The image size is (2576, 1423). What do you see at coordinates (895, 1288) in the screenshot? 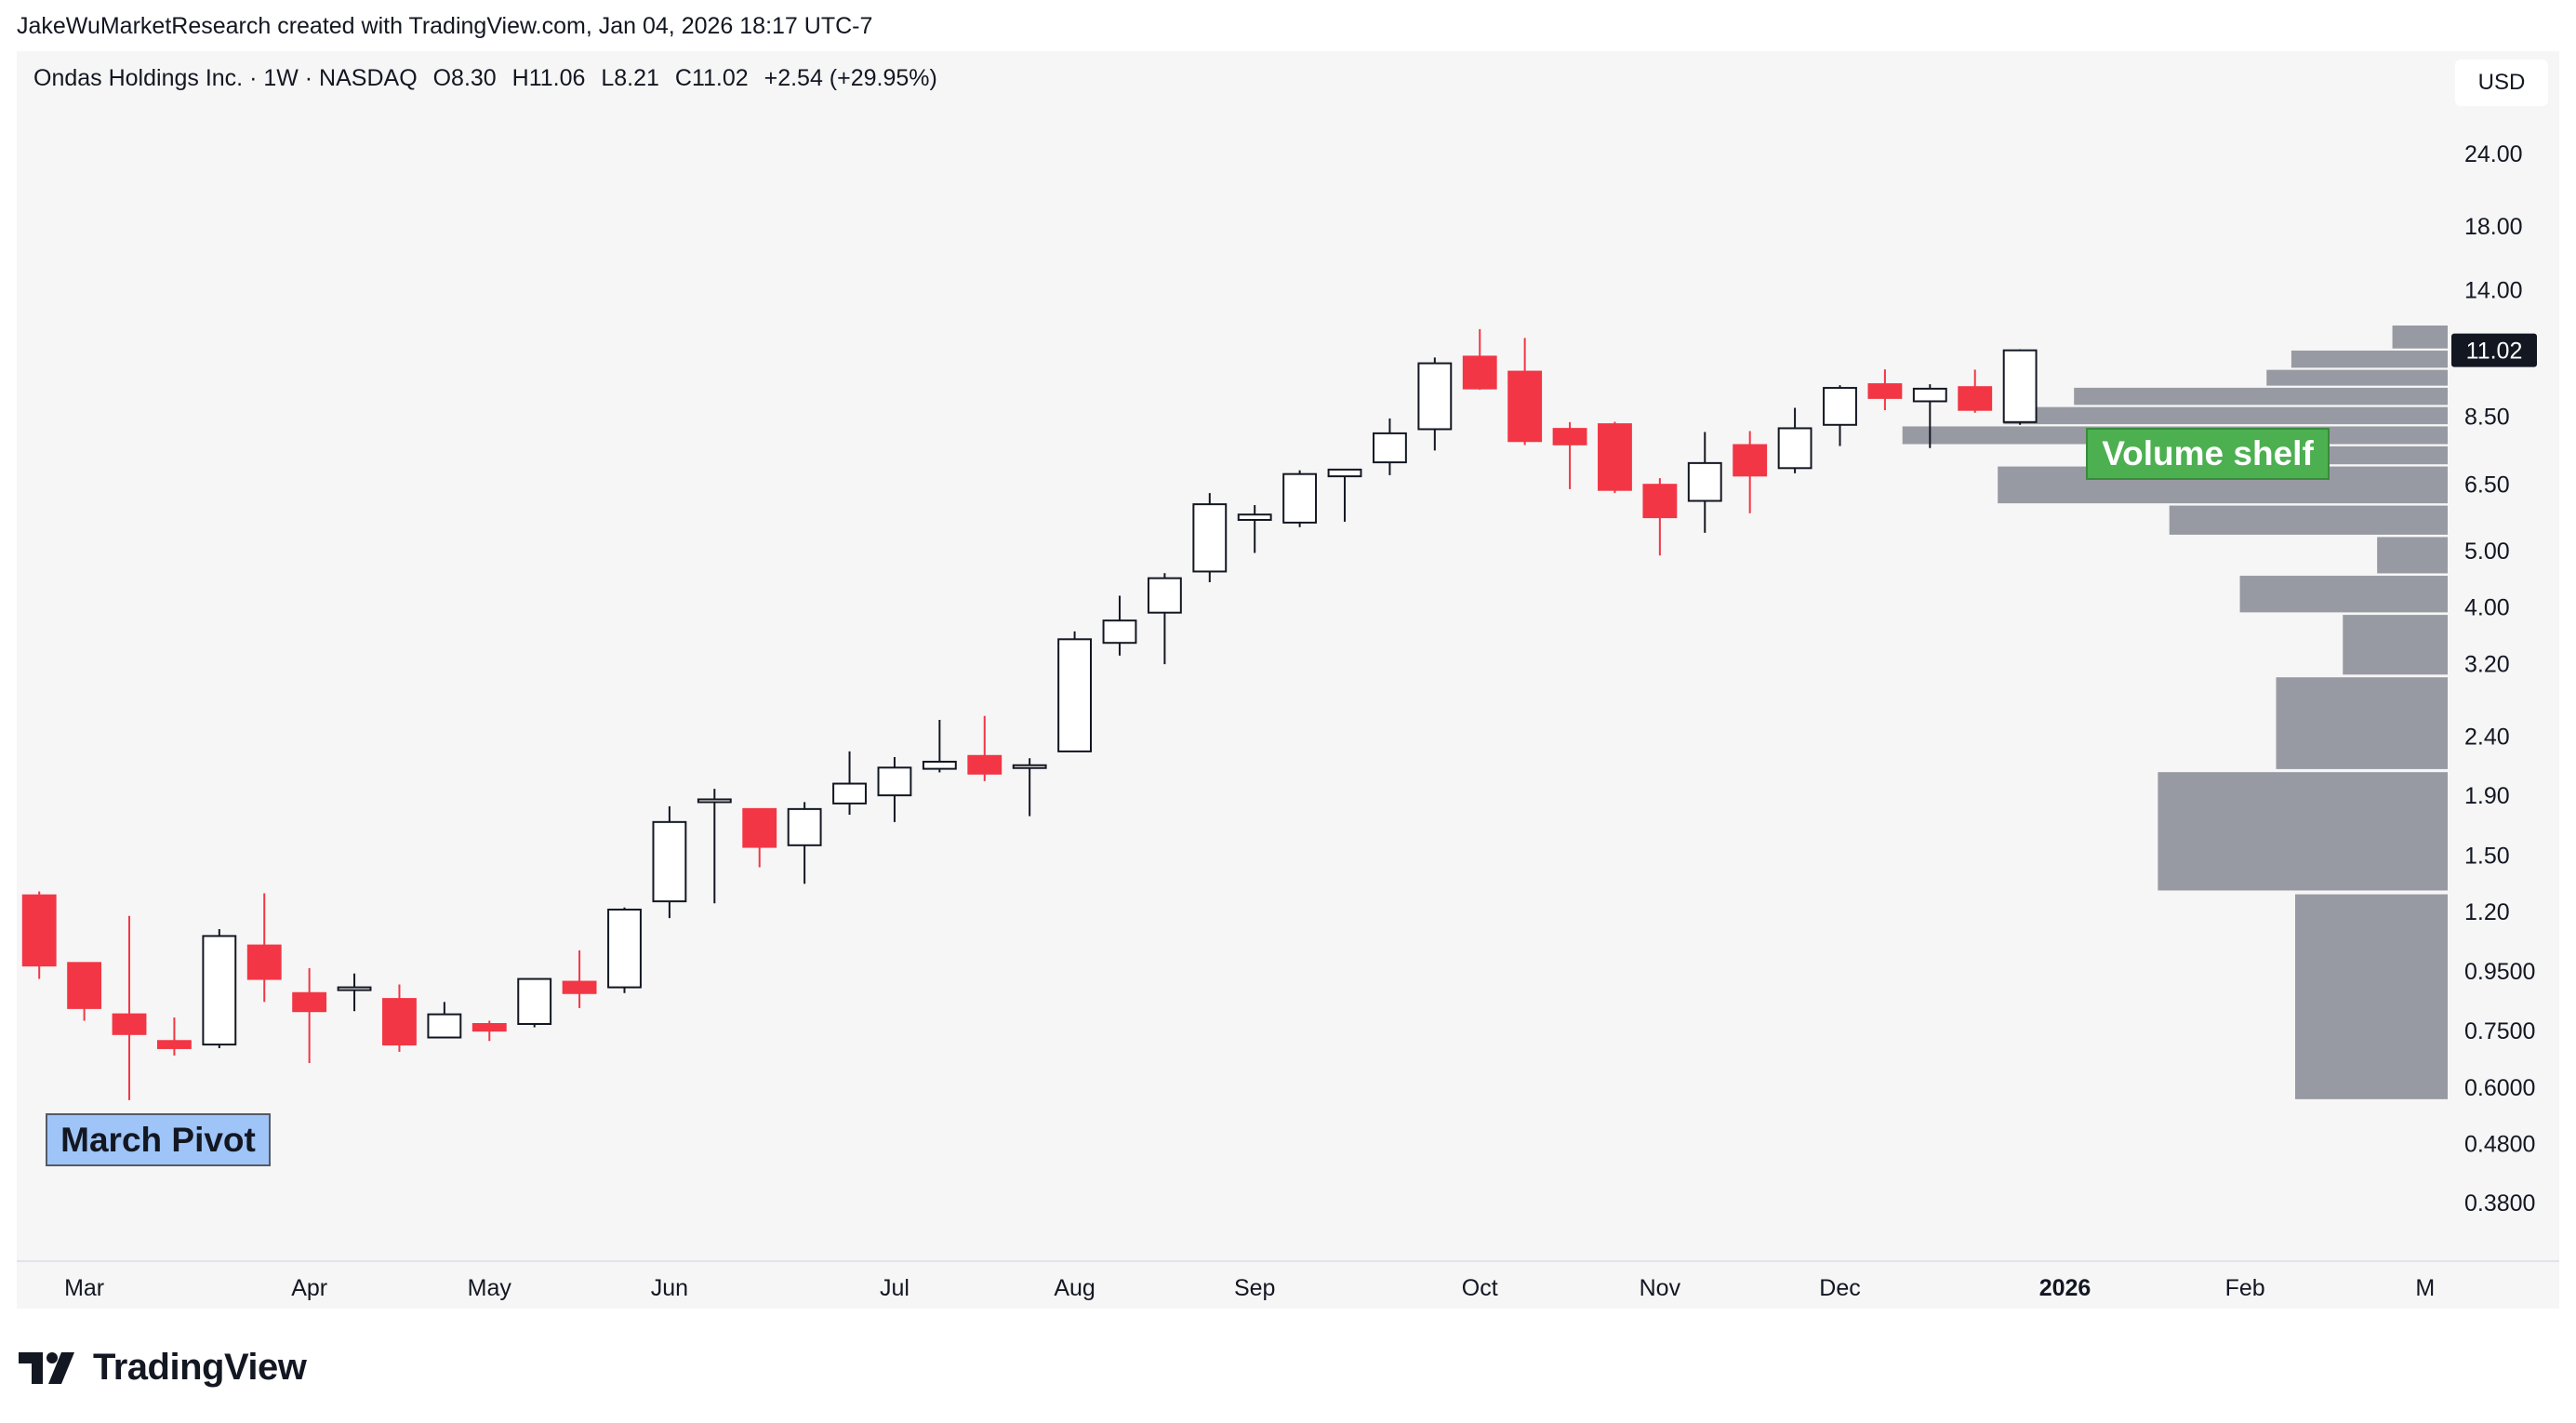
I see `time-tick-label: Jul` at bounding box center [895, 1288].